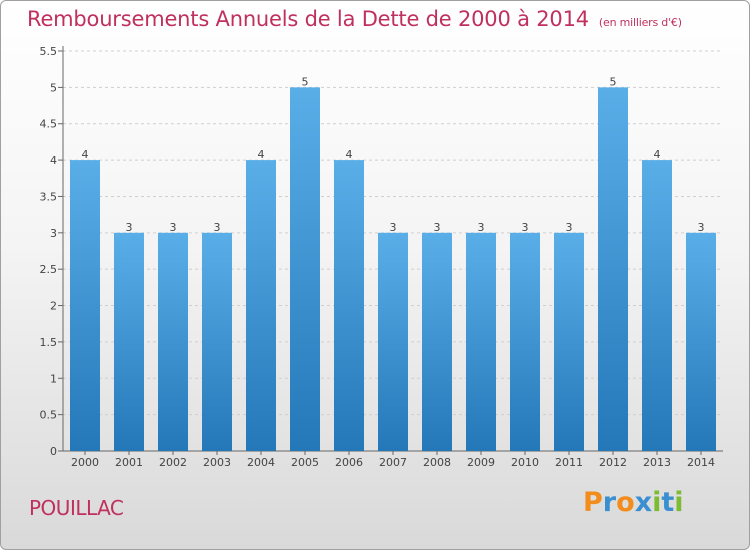 Image resolution: width=750 pixels, height=550 pixels. What do you see at coordinates (701, 462) in the screenshot?
I see `x-tick-label-2014: 2014` at bounding box center [701, 462].